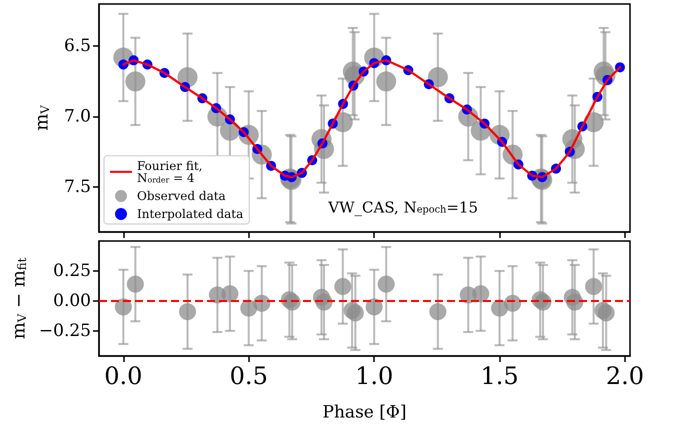 The height and width of the screenshot is (427, 673). I want to click on x-tick-label: 1.0, so click(374, 376).